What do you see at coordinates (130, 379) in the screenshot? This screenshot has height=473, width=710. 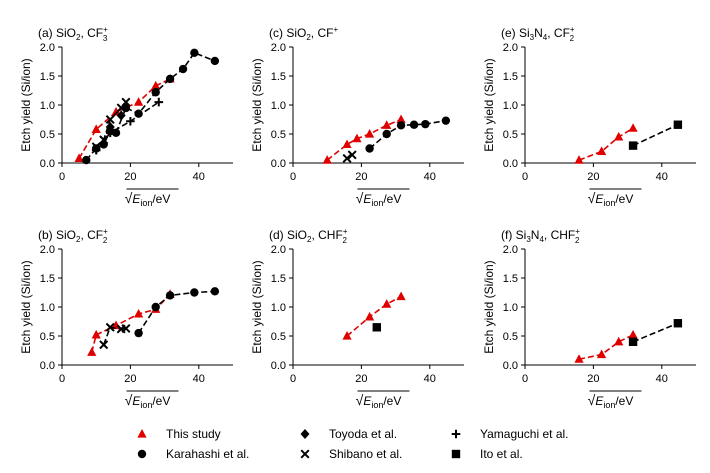 I see `x-tick-label: 20` at bounding box center [130, 379].